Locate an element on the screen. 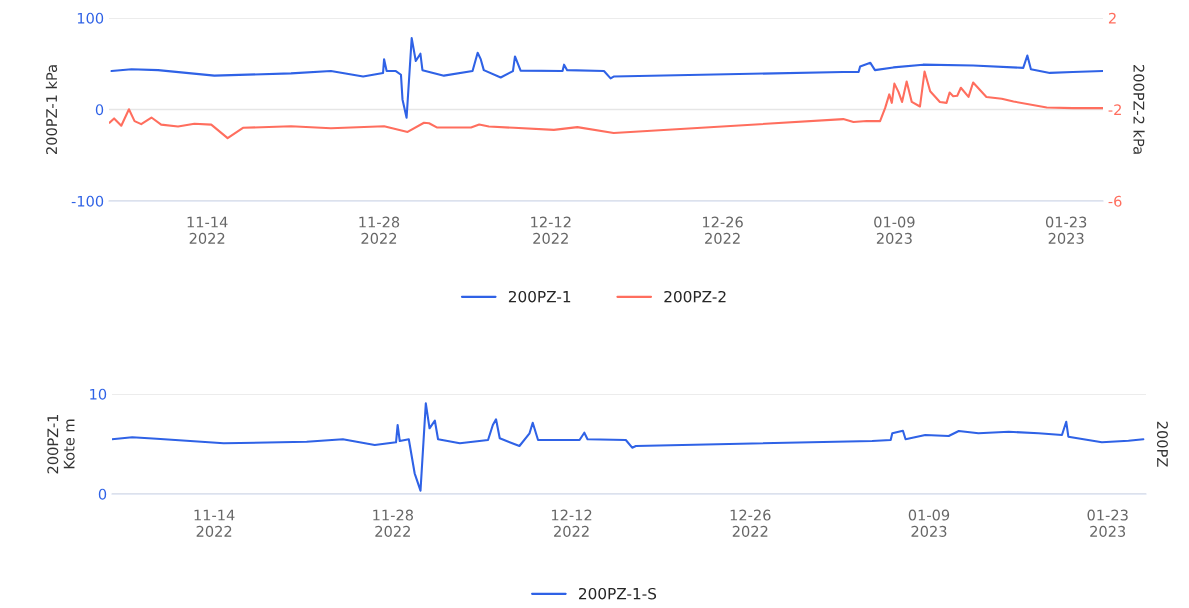  y2-axis-title: 200PZ is located at coordinates (1162, 444).